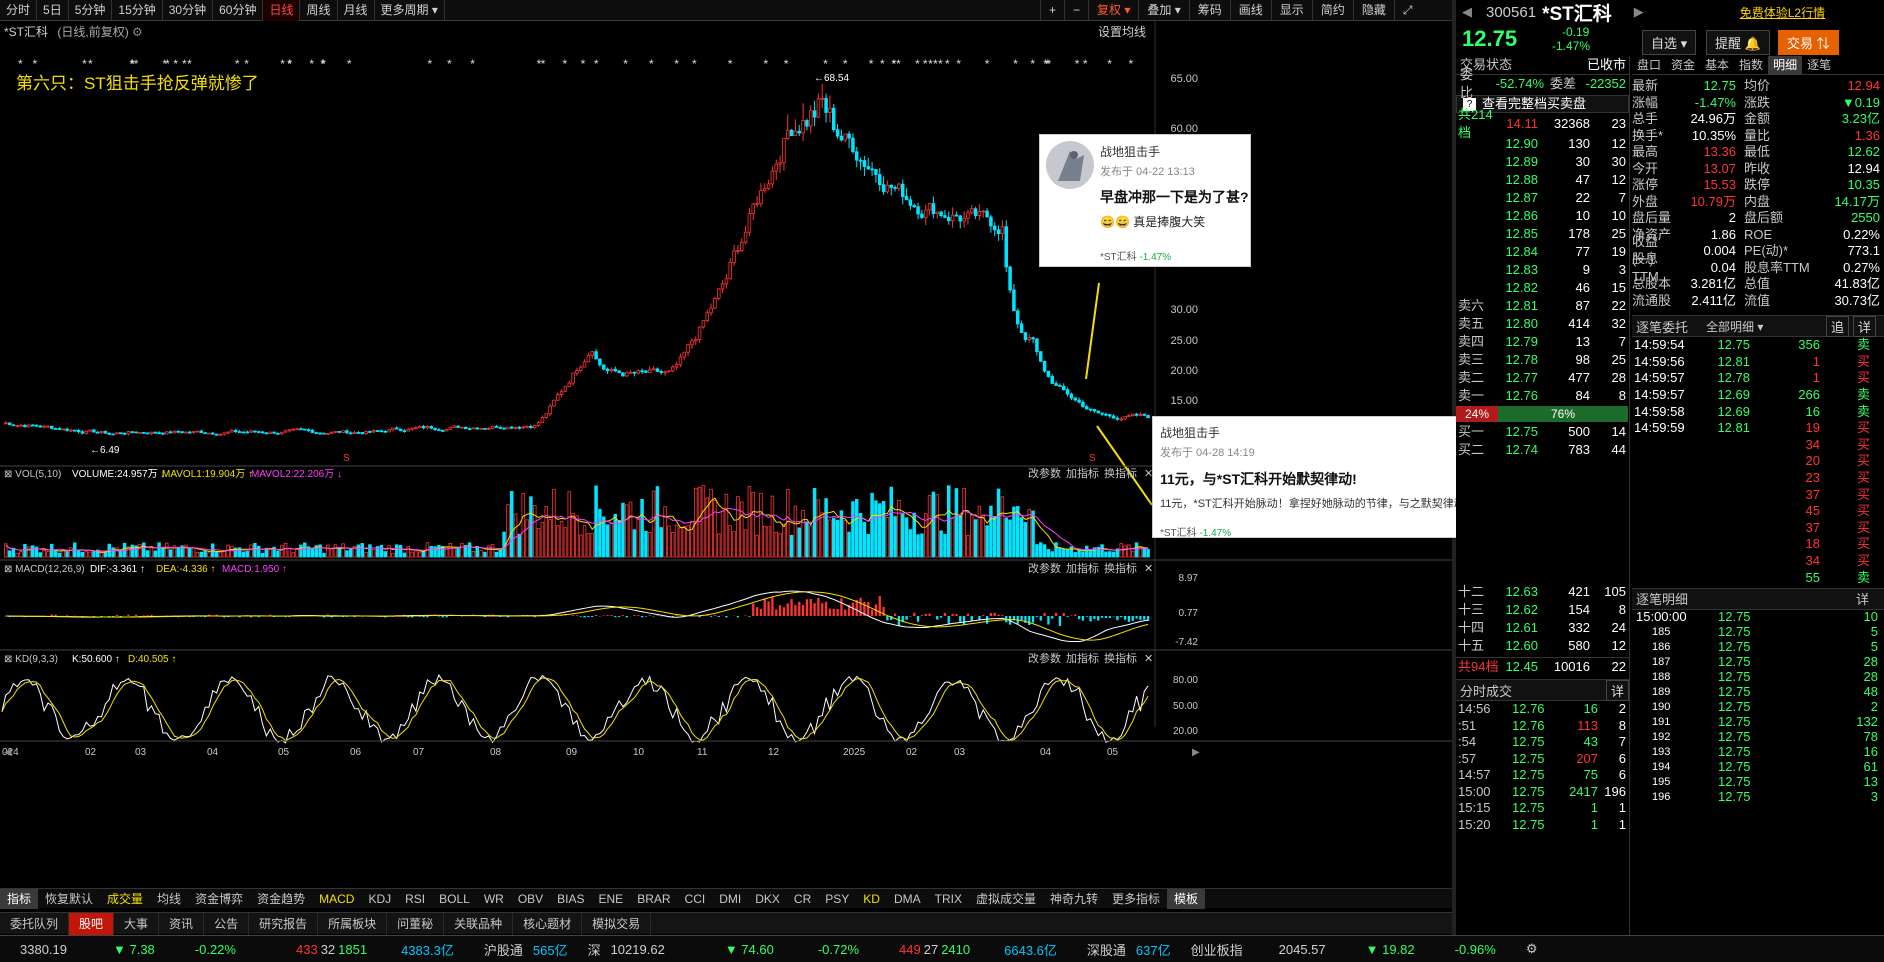  I want to click on indicator-tab-23: 虚拟成交量, so click(1005, 898).